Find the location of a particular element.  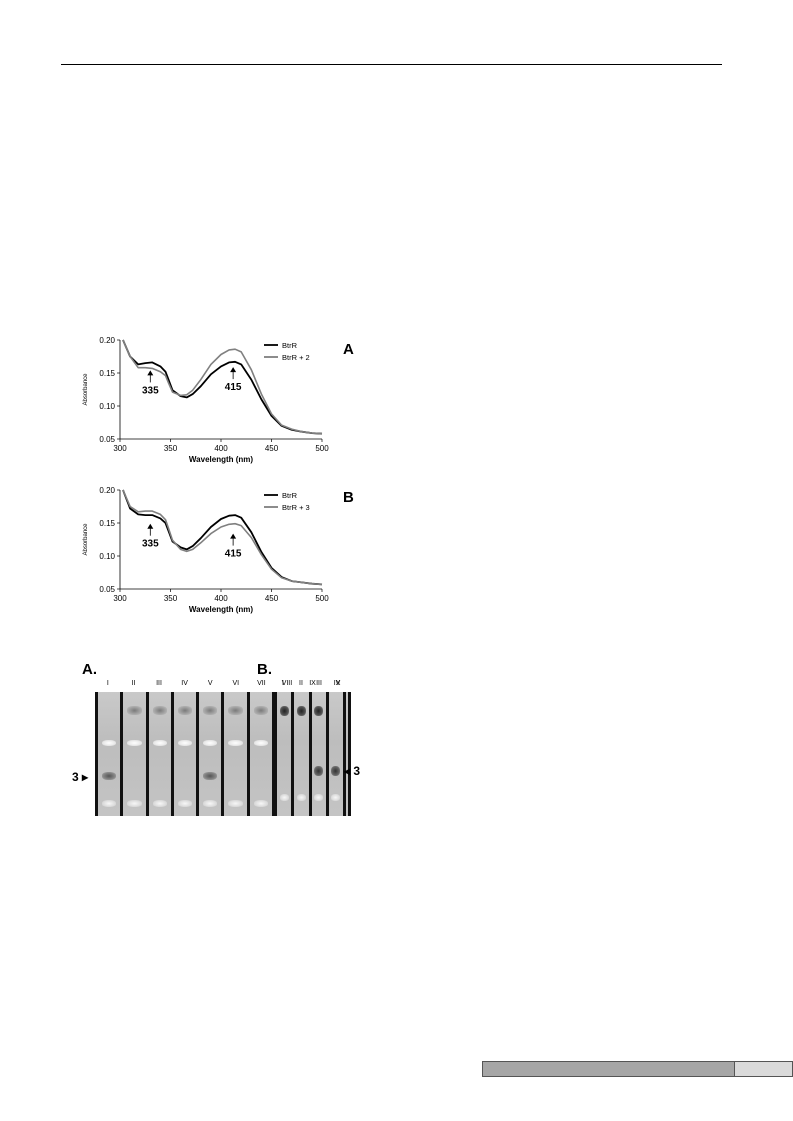

y-tick-label: 0.20 is located at coordinates (107, 490).